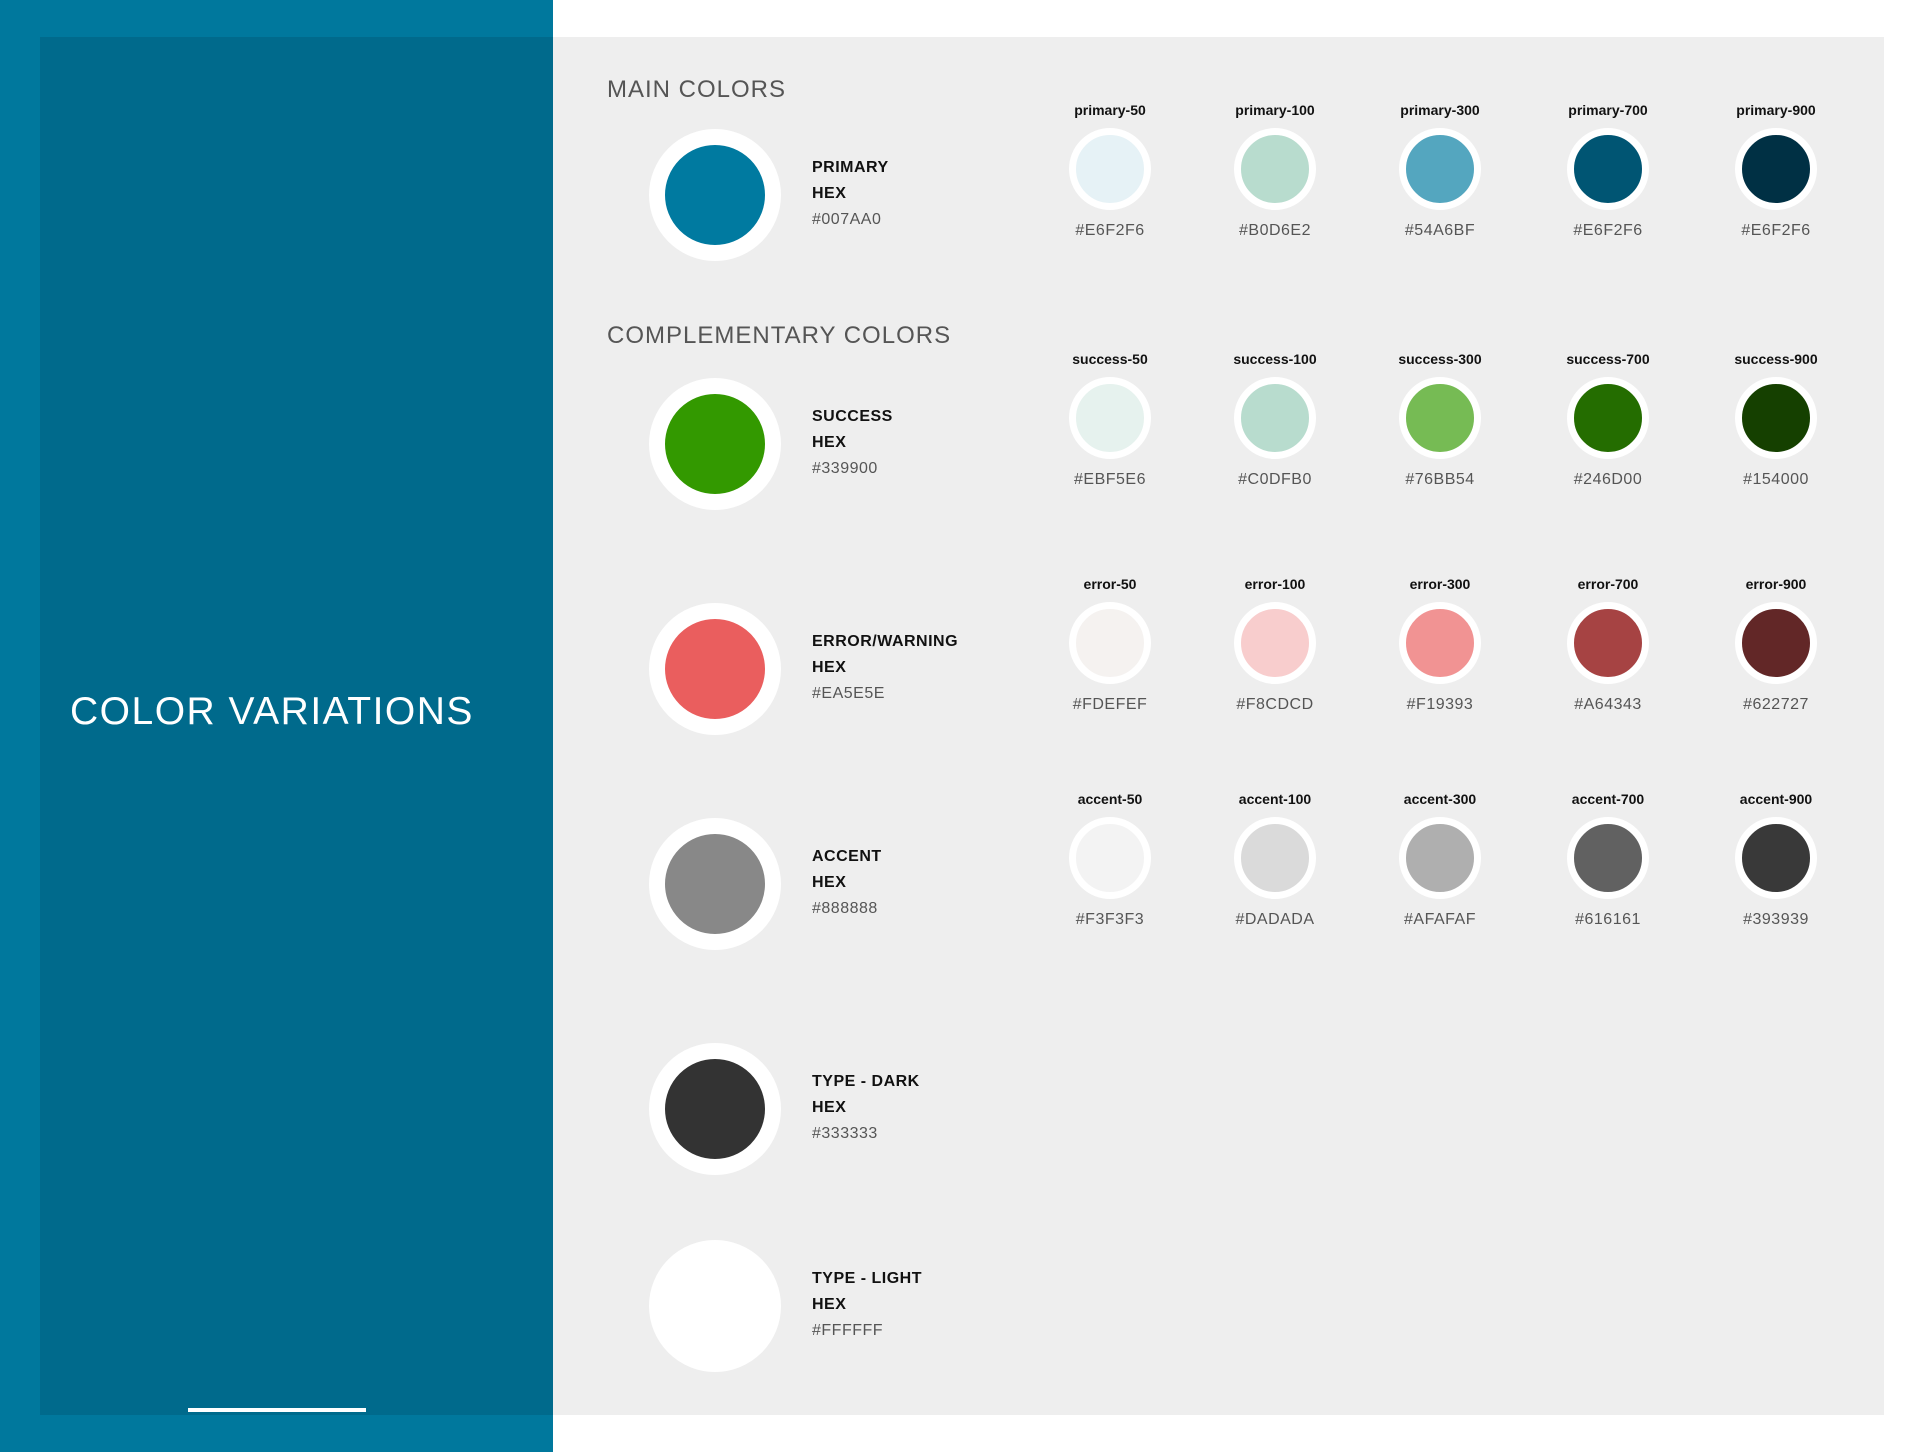  Describe the element at coordinates (885, 641) in the screenshot. I see `color-name: ERROR/WARNING` at that location.